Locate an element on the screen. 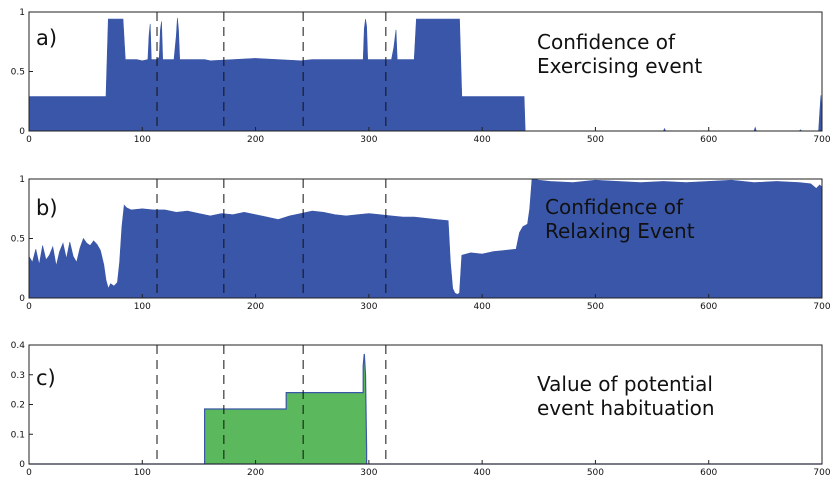 The image size is (836, 483). y-tick-label: 0.1 is located at coordinates (18, 435).